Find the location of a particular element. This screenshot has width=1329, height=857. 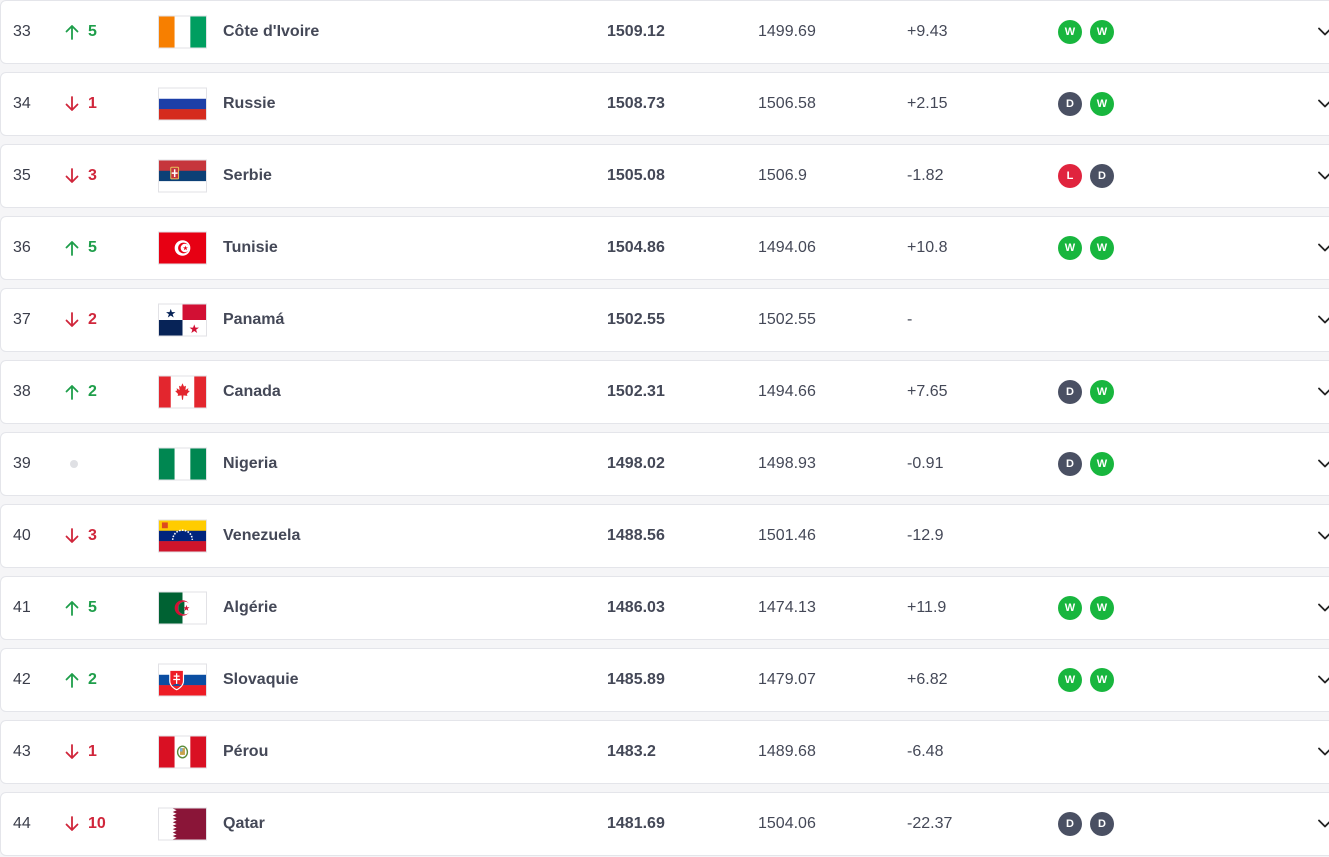

total-points: 1504.86 is located at coordinates (636, 247).